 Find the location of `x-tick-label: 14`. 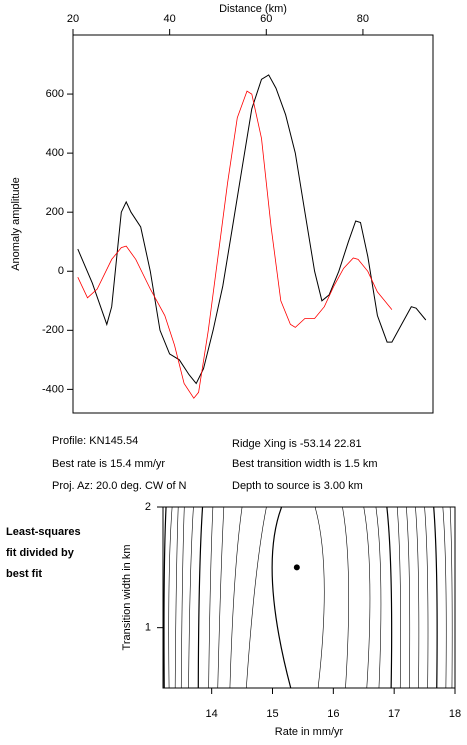

x-tick-label: 14 is located at coordinates (212, 714).